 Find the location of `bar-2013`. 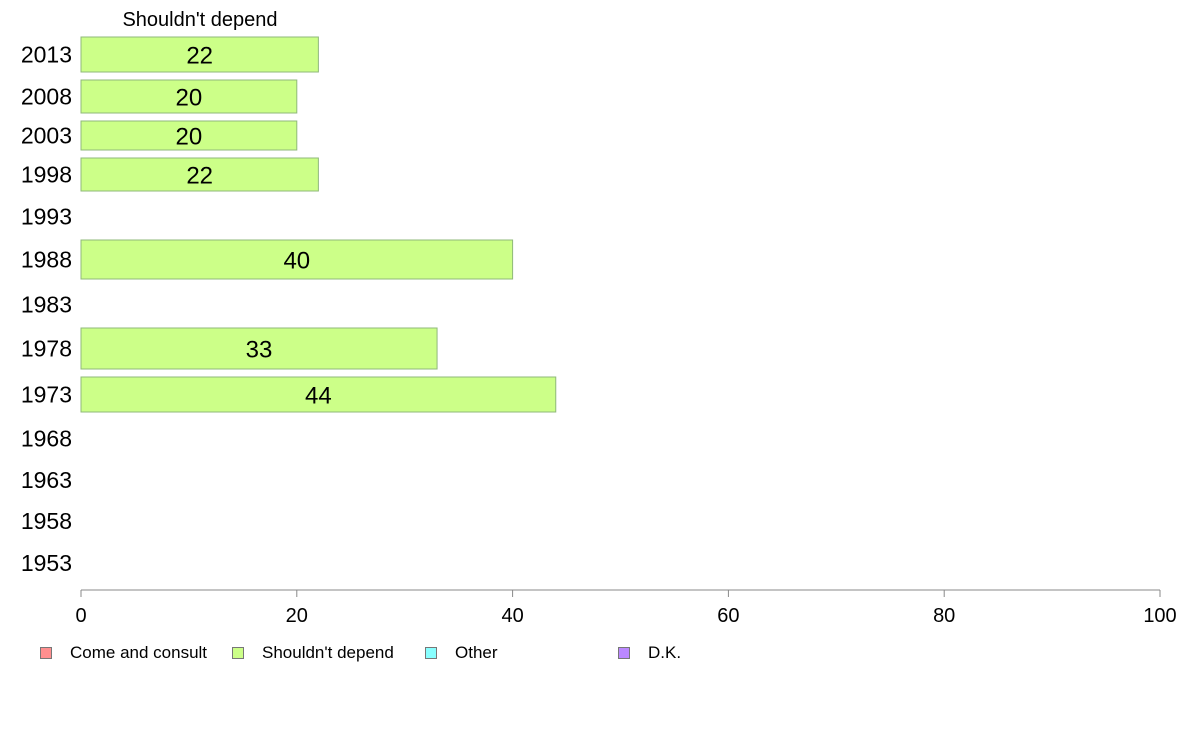

bar-2013 is located at coordinates (199, 54).